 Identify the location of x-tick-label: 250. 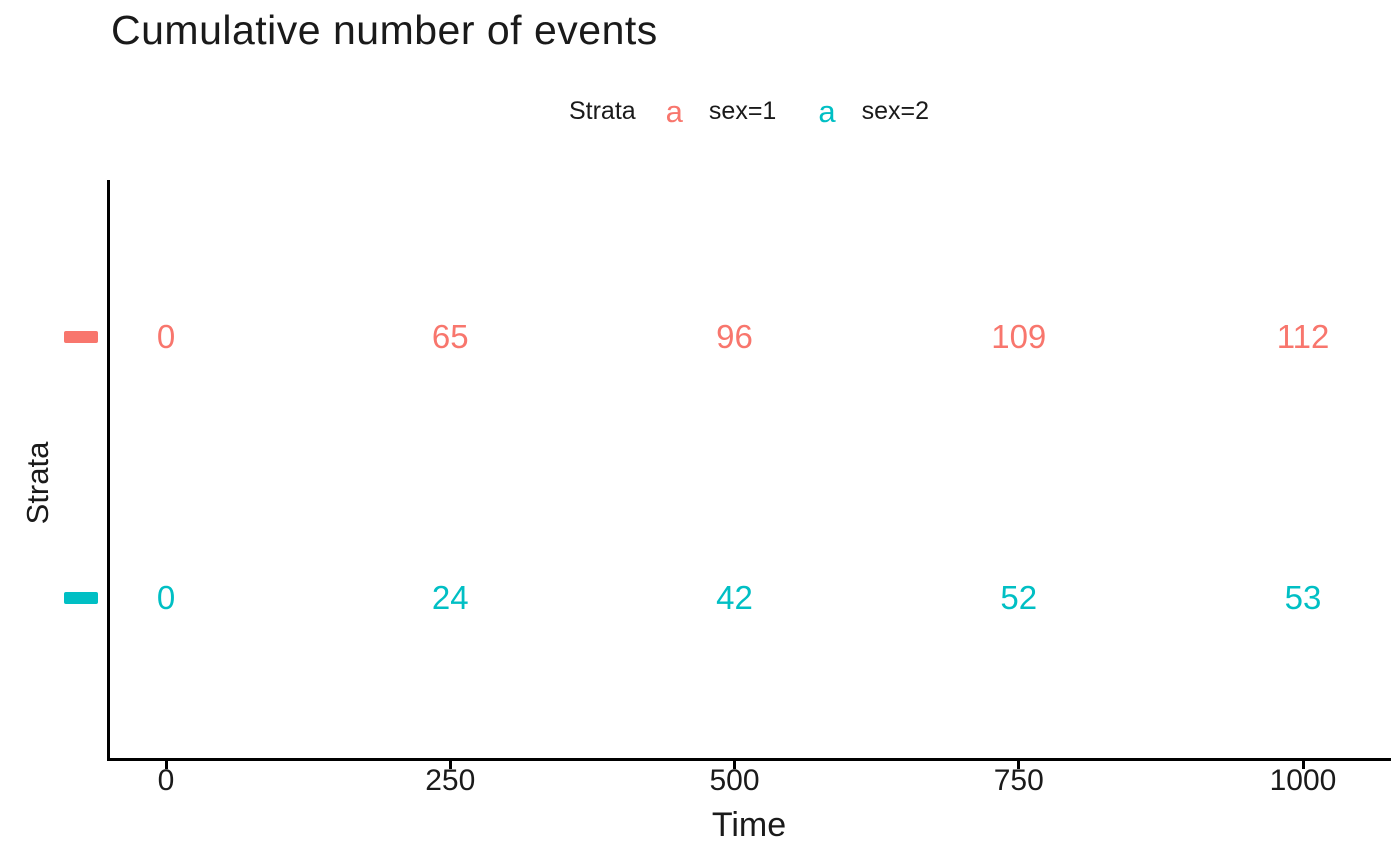
(450, 780).